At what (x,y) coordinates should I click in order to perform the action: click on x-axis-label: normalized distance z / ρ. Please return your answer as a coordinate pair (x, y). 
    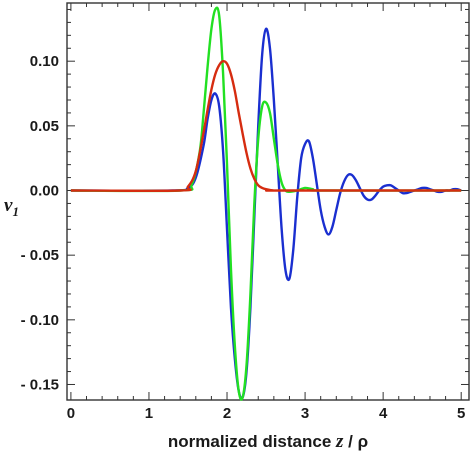
    Looking at the image, I should click on (268, 441).